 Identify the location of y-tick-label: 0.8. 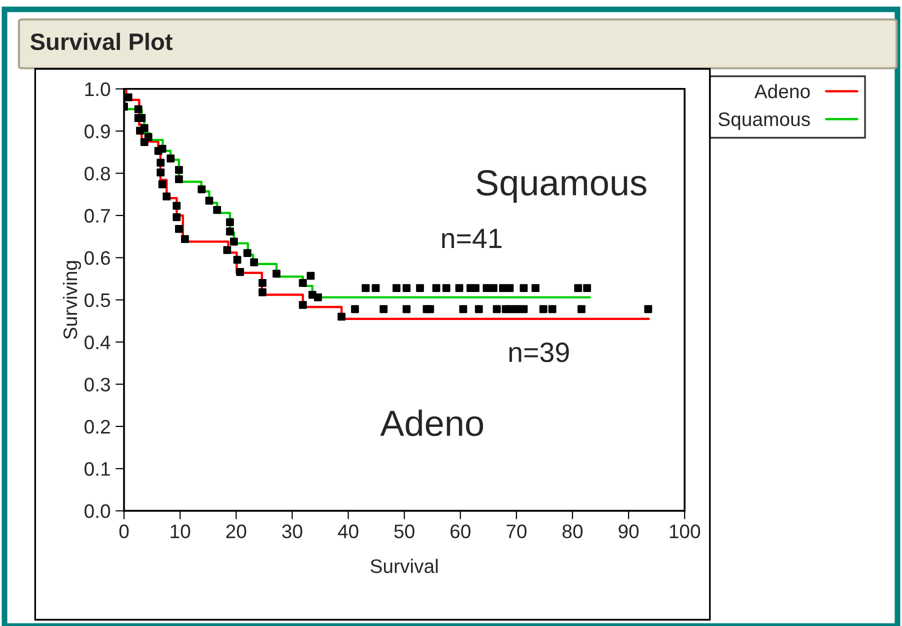
(97, 173).